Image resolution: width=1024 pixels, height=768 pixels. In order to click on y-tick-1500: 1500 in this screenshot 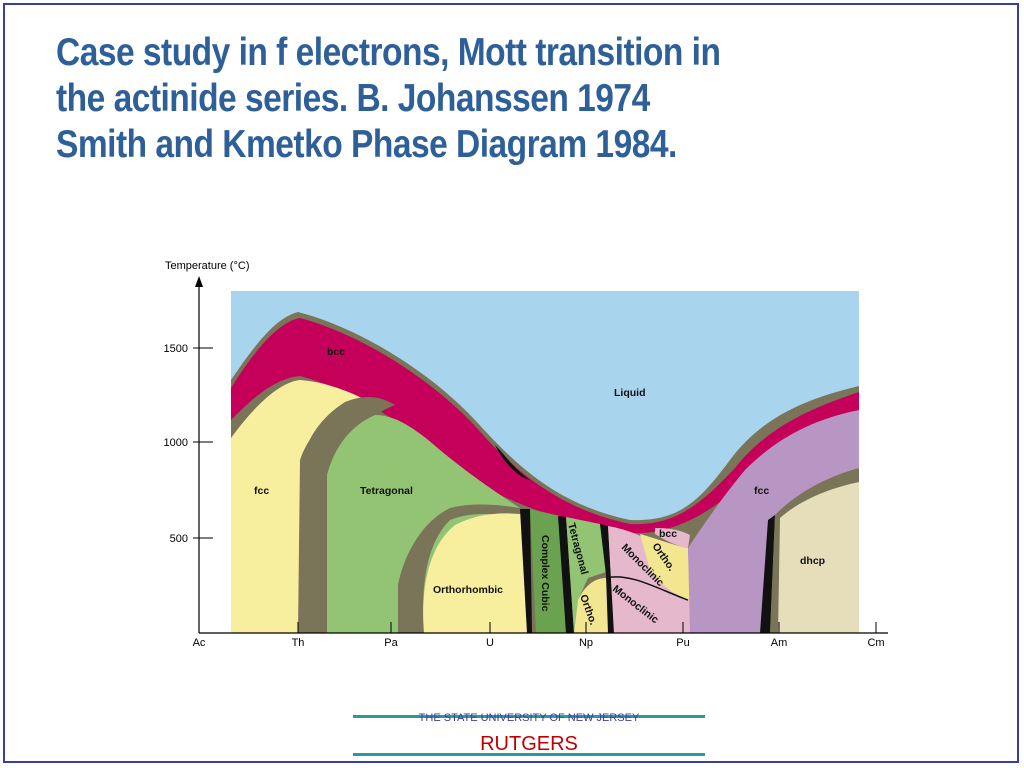, I will do `click(176, 349)`.